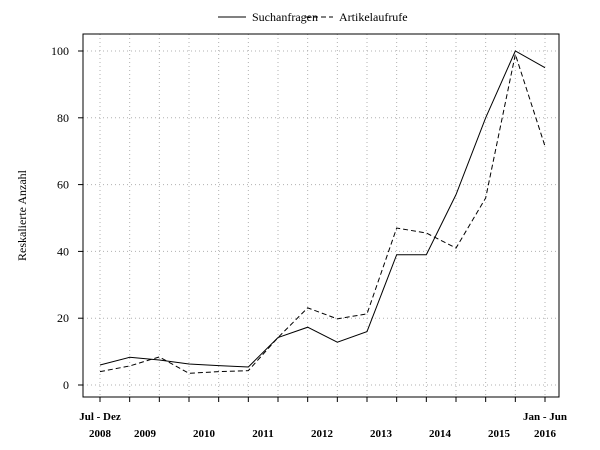 Image resolution: width=600 pixels, height=450 pixels. What do you see at coordinates (545, 434) in the screenshot?
I see `x-period-label-8-line-1: 2016` at bounding box center [545, 434].